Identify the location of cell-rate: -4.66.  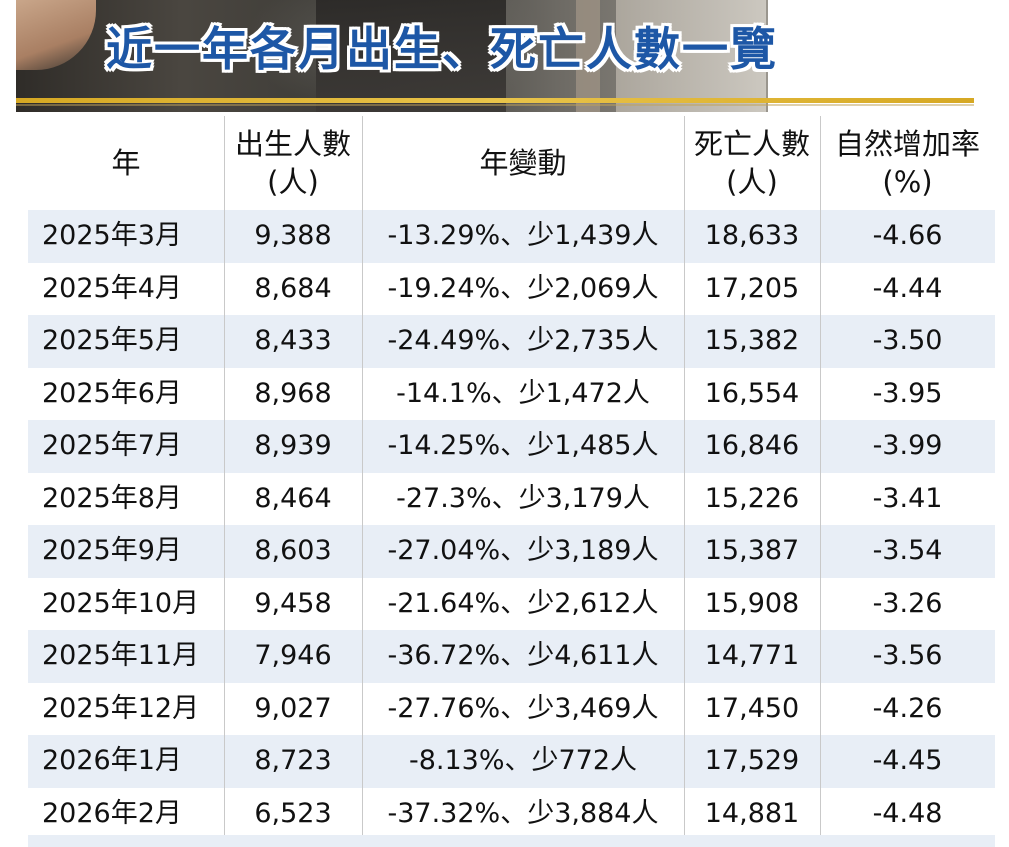
(907, 235).